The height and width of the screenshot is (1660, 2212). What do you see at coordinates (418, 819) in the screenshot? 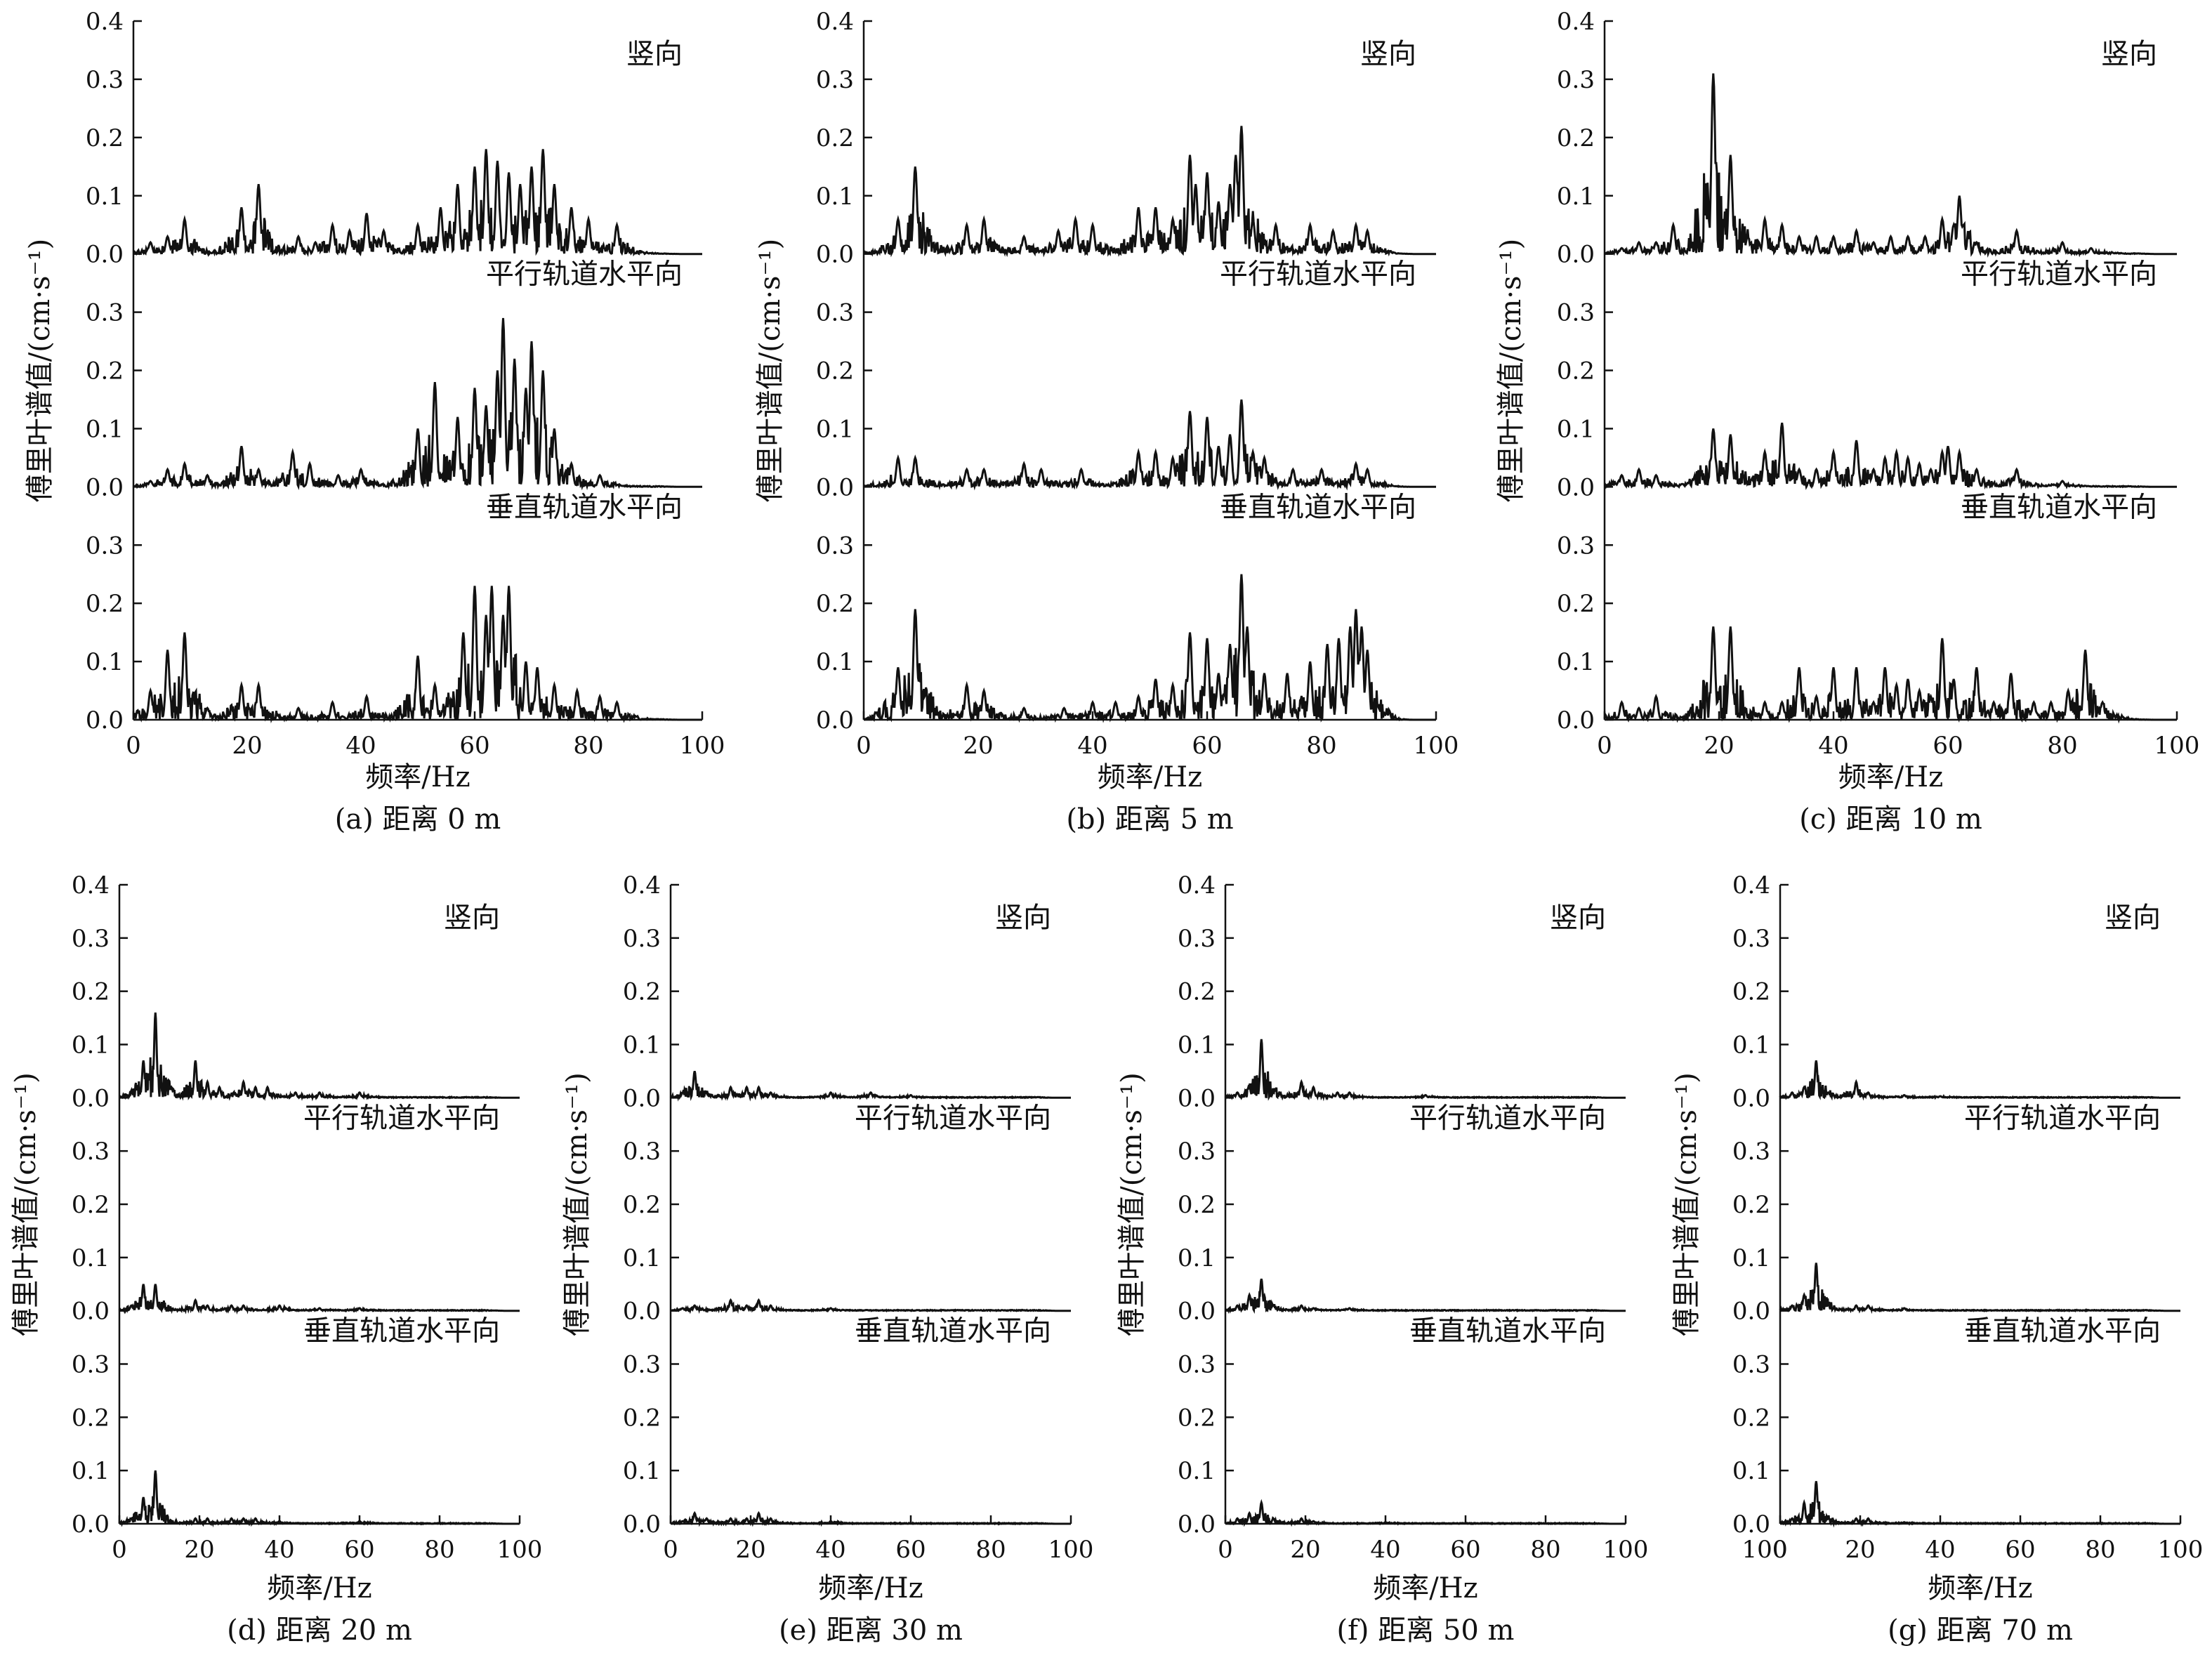
I see `panel-caption: (a) 距离 0 m` at bounding box center [418, 819].